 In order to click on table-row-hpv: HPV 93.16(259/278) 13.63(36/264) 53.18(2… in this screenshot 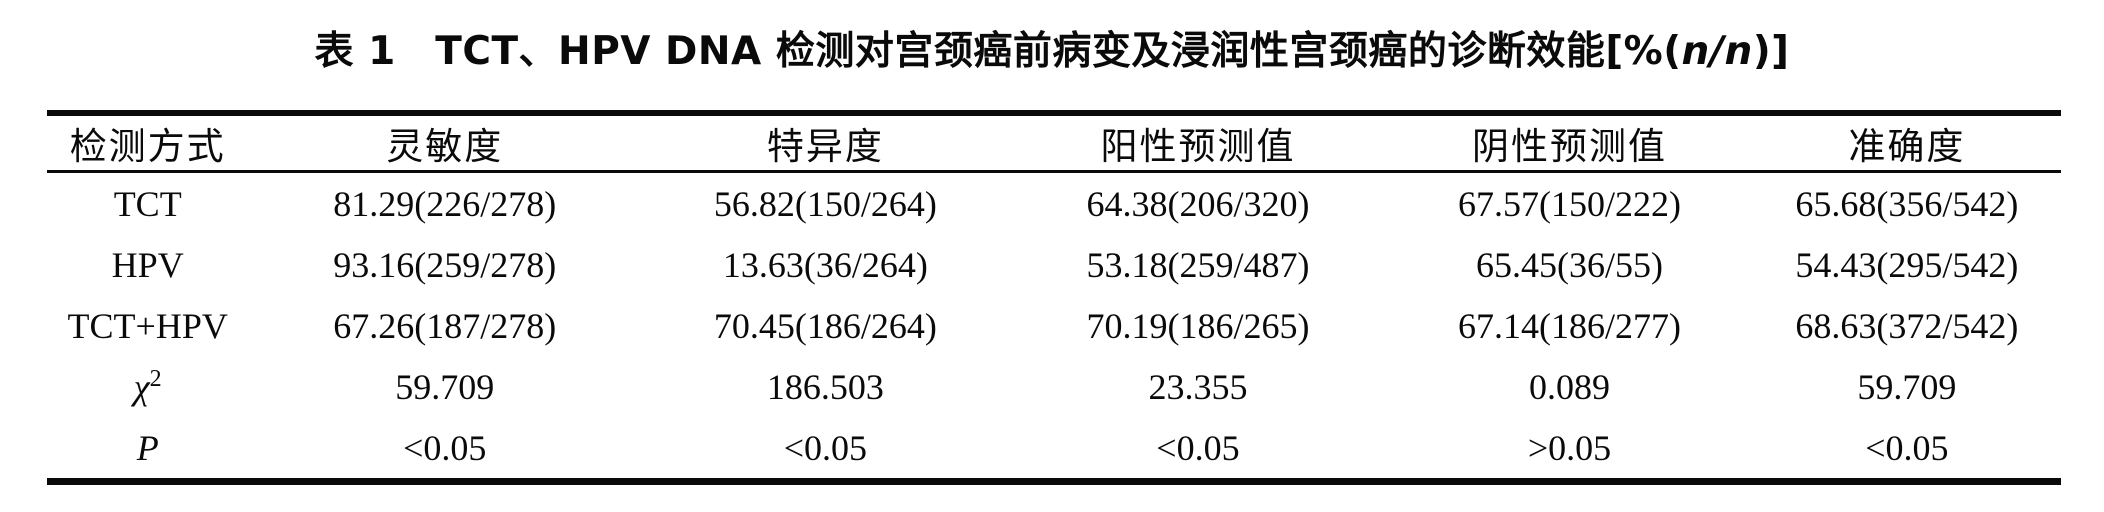, I will do `click(1054, 264)`.